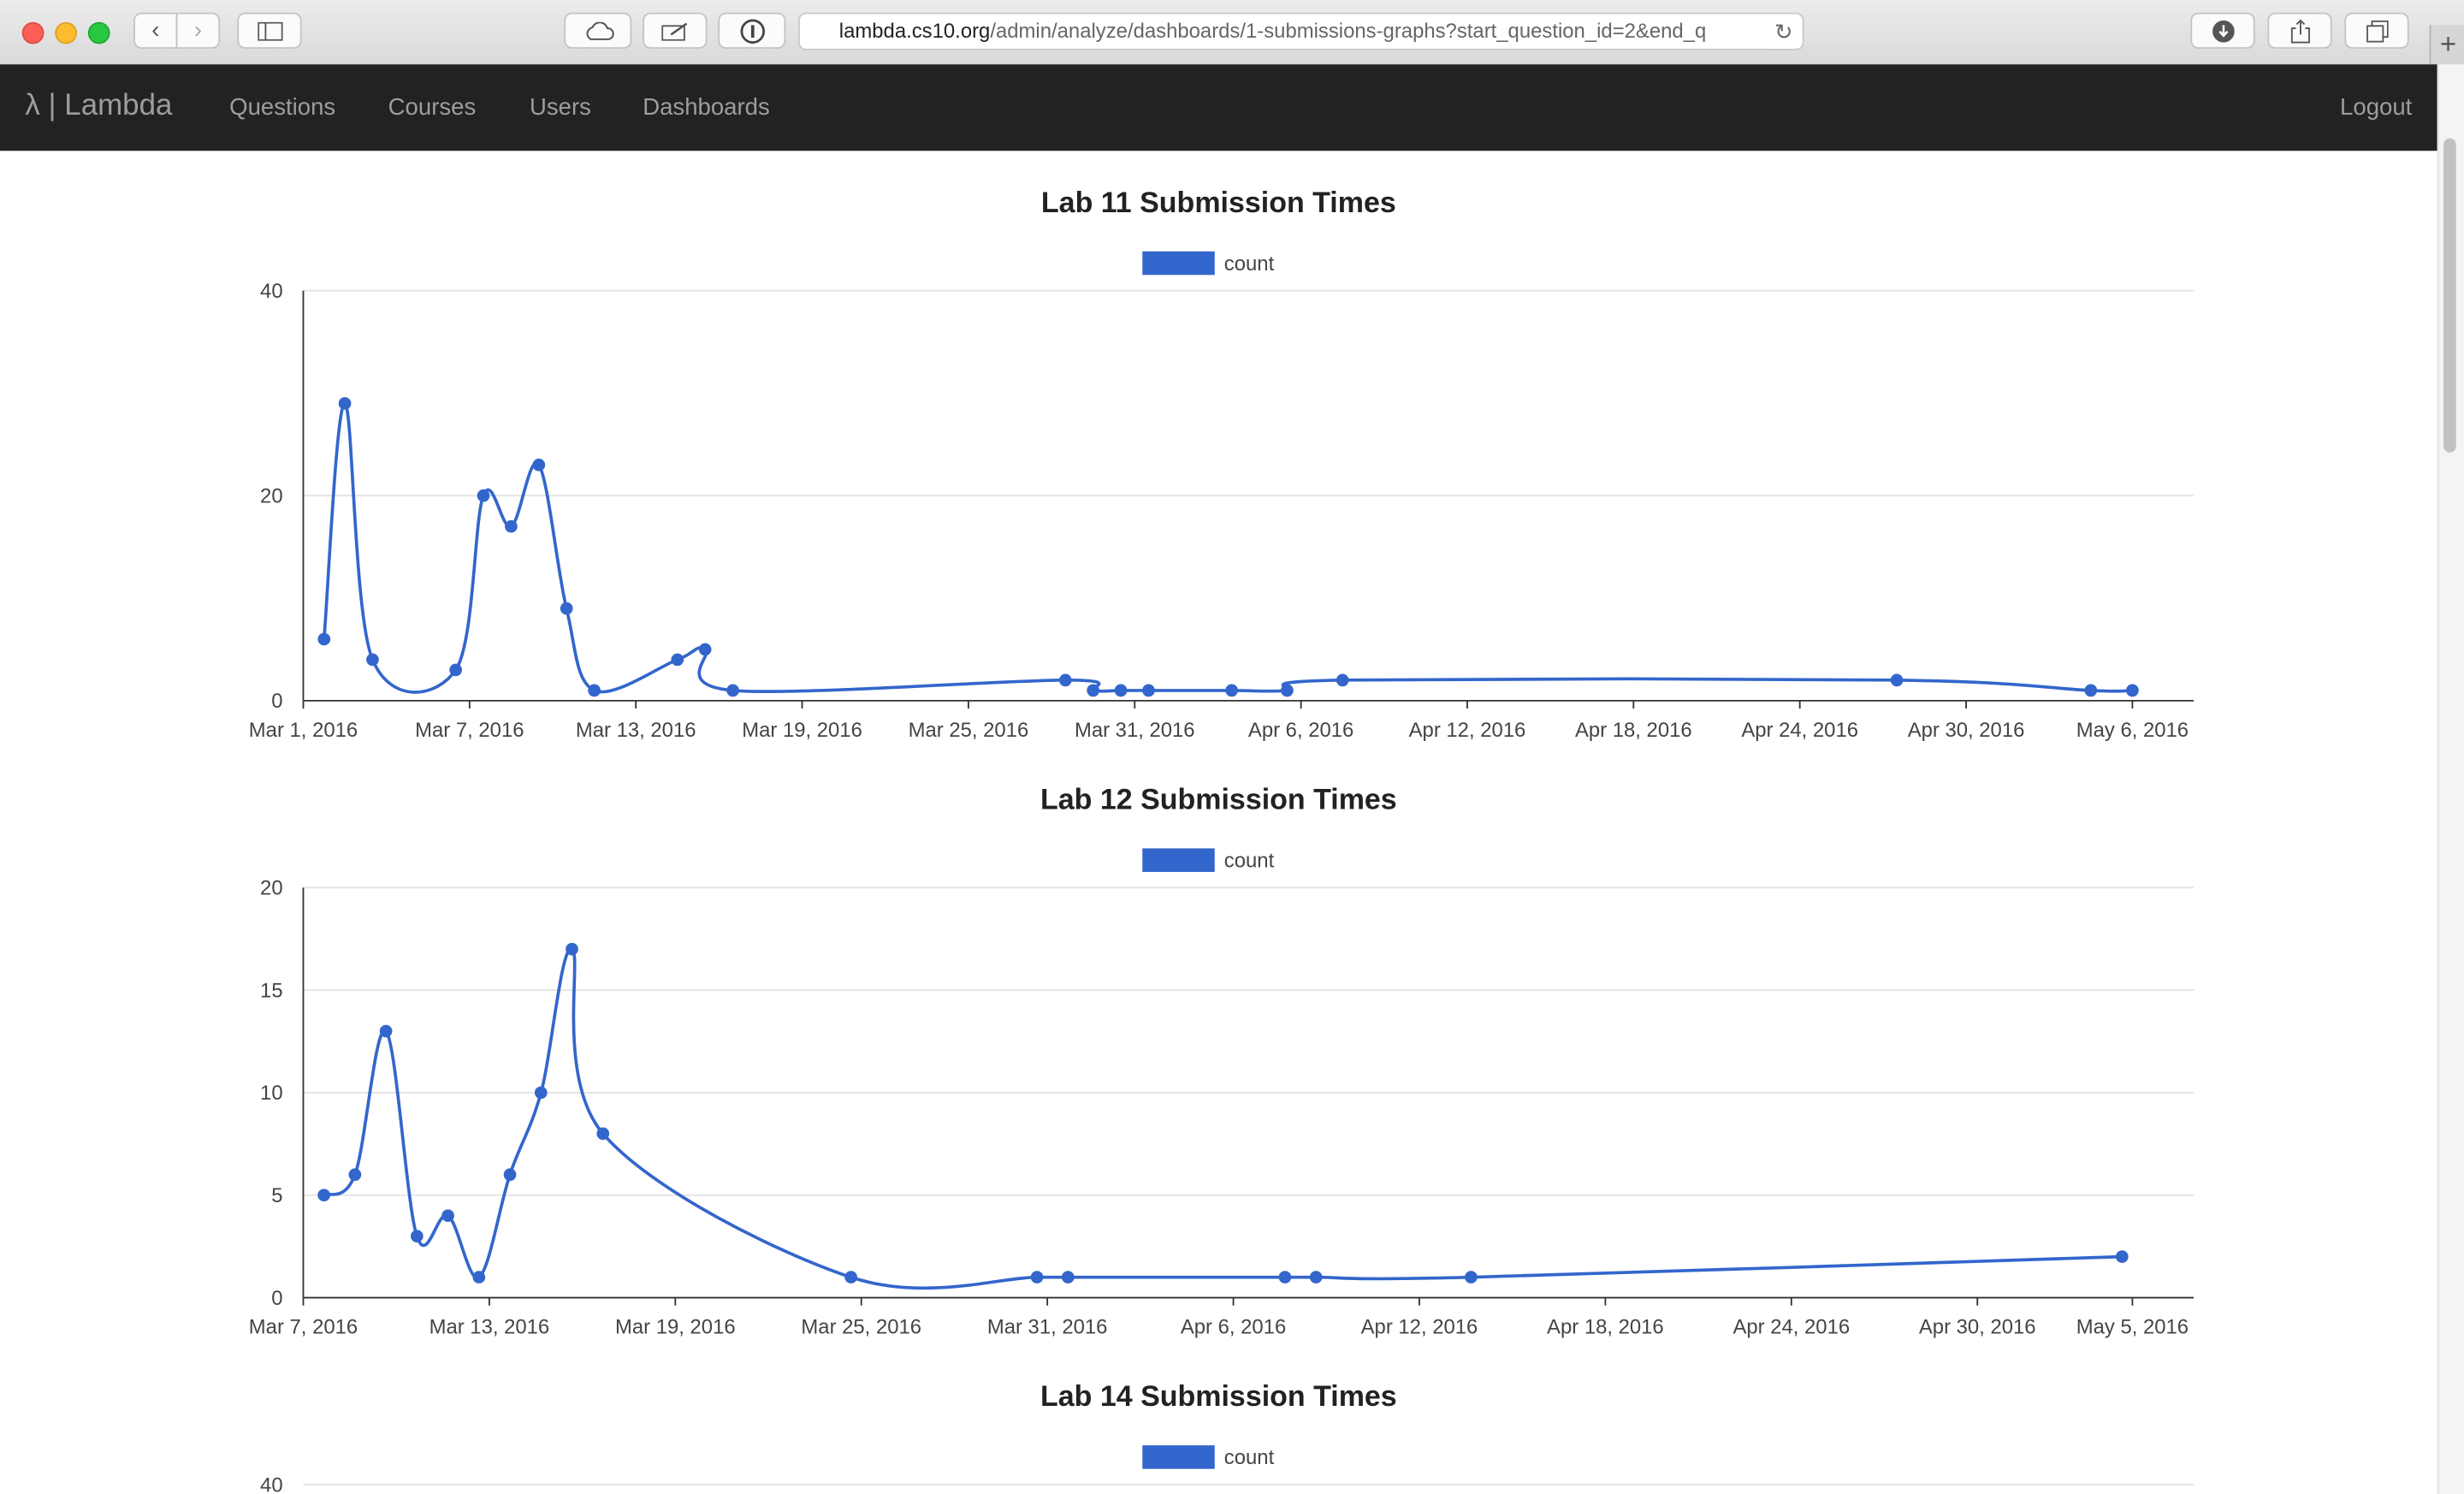 This screenshot has width=2464, height=1494. Describe the element at coordinates (706, 108) in the screenshot. I see `nav-dashboards: Dashboards` at that location.